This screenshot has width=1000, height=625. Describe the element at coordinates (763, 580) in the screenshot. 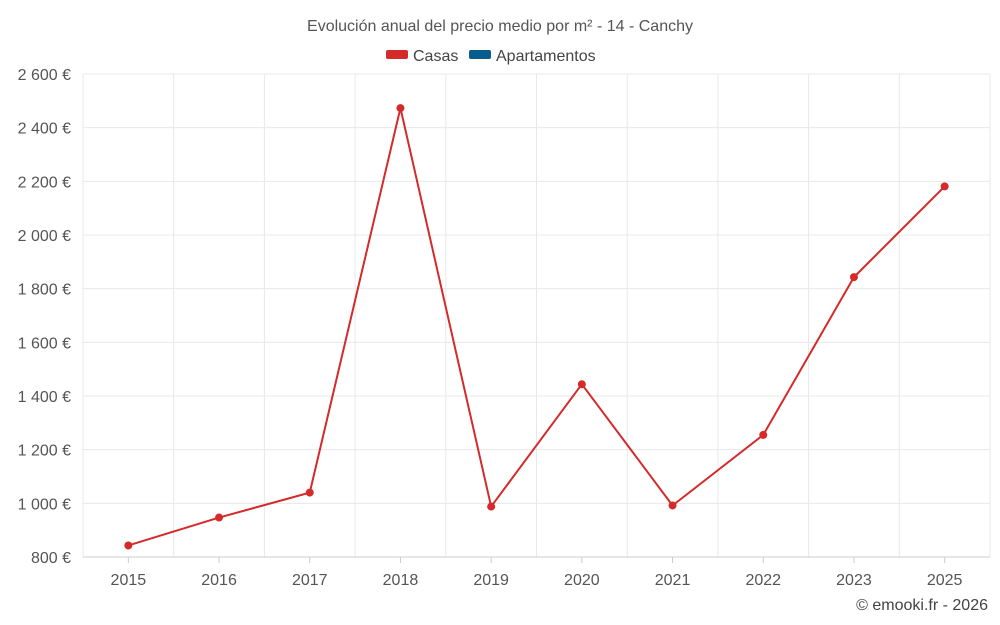

I see `x-tick-label: 2022` at that location.